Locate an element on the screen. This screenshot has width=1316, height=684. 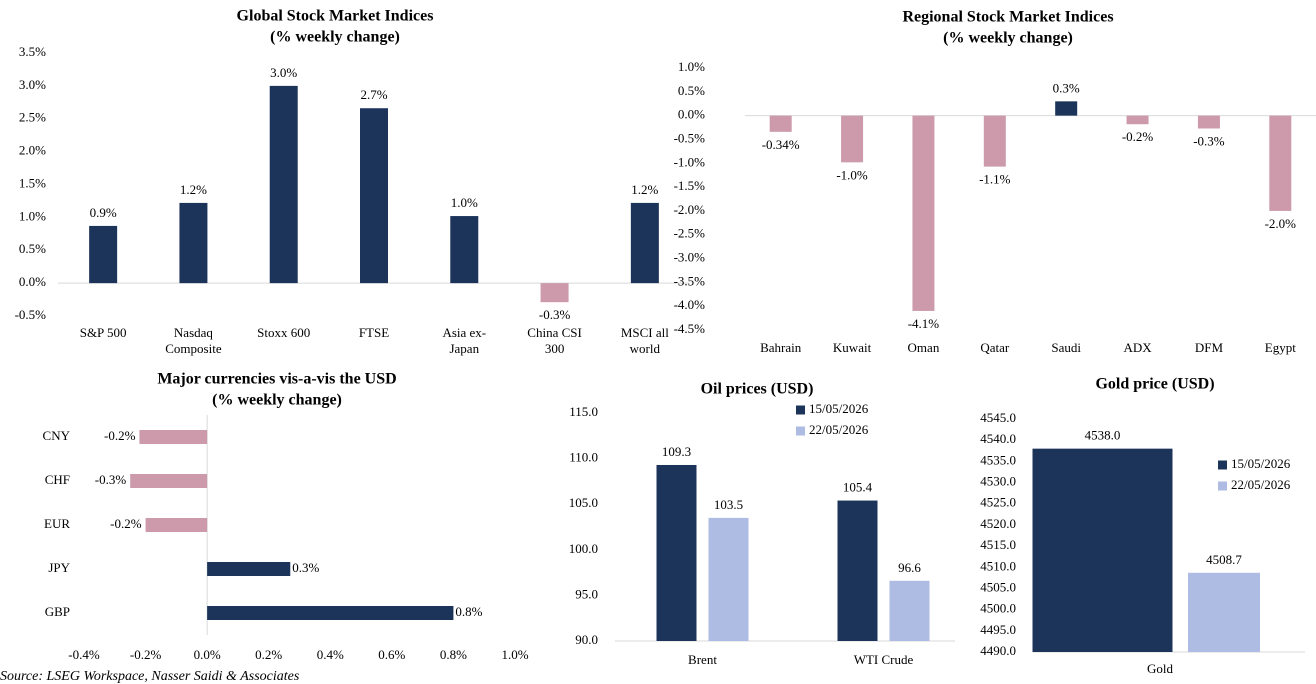
x-tick-label: Gold is located at coordinates (1160, 668).